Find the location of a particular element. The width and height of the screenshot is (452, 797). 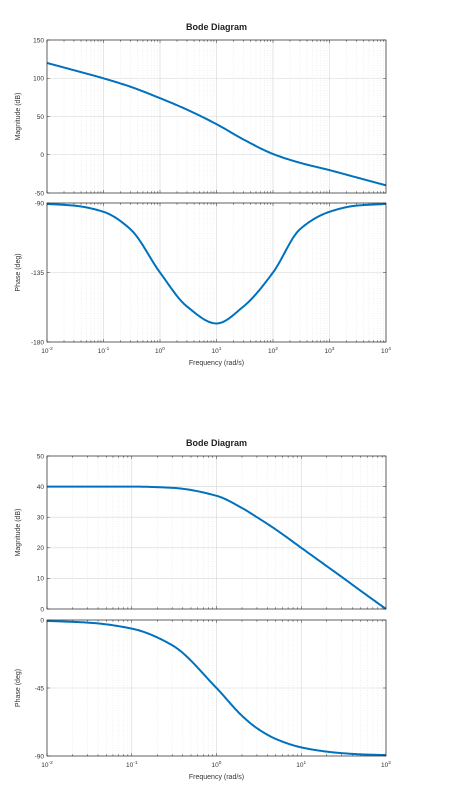

x-tick-label: 10⁴ is located at coordinates (386, 350).